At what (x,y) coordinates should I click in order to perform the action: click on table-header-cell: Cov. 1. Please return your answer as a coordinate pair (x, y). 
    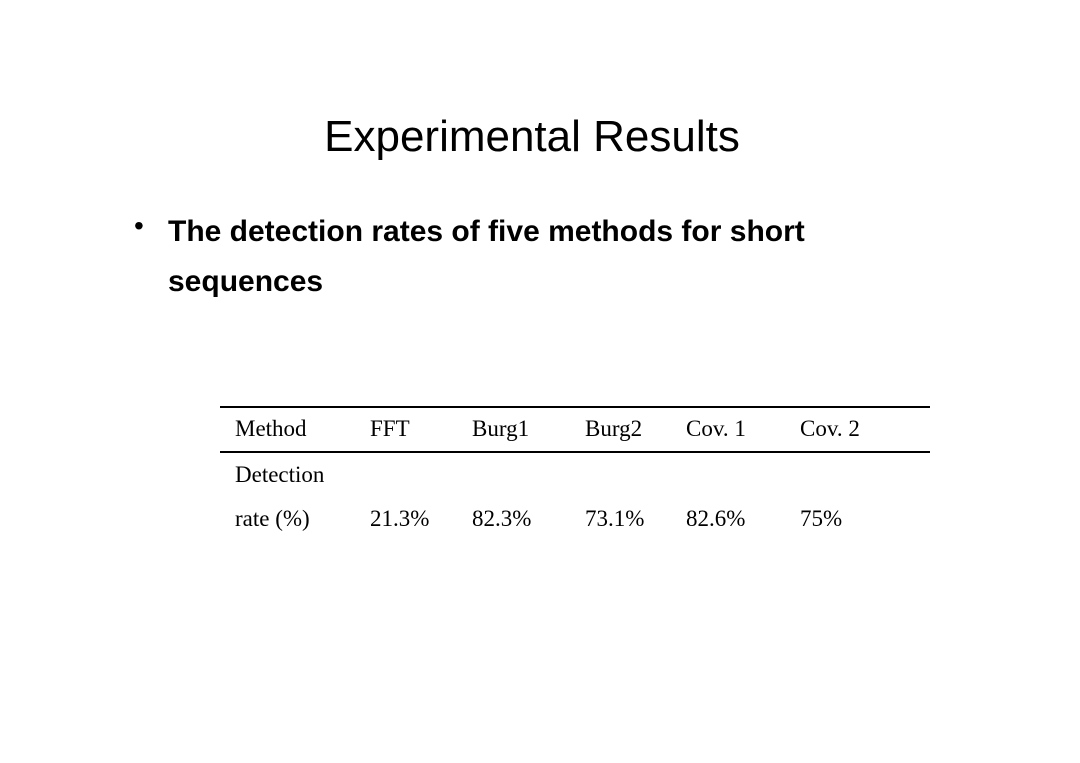
    Looking at the image, I should click on (716, 428).